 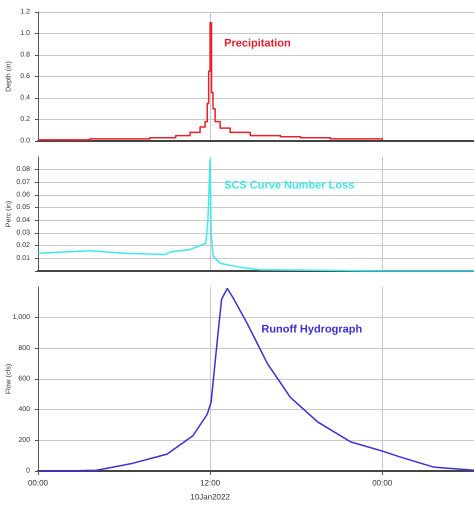 I want to click on series-label: Precipitation, so click(x=258, y=43).